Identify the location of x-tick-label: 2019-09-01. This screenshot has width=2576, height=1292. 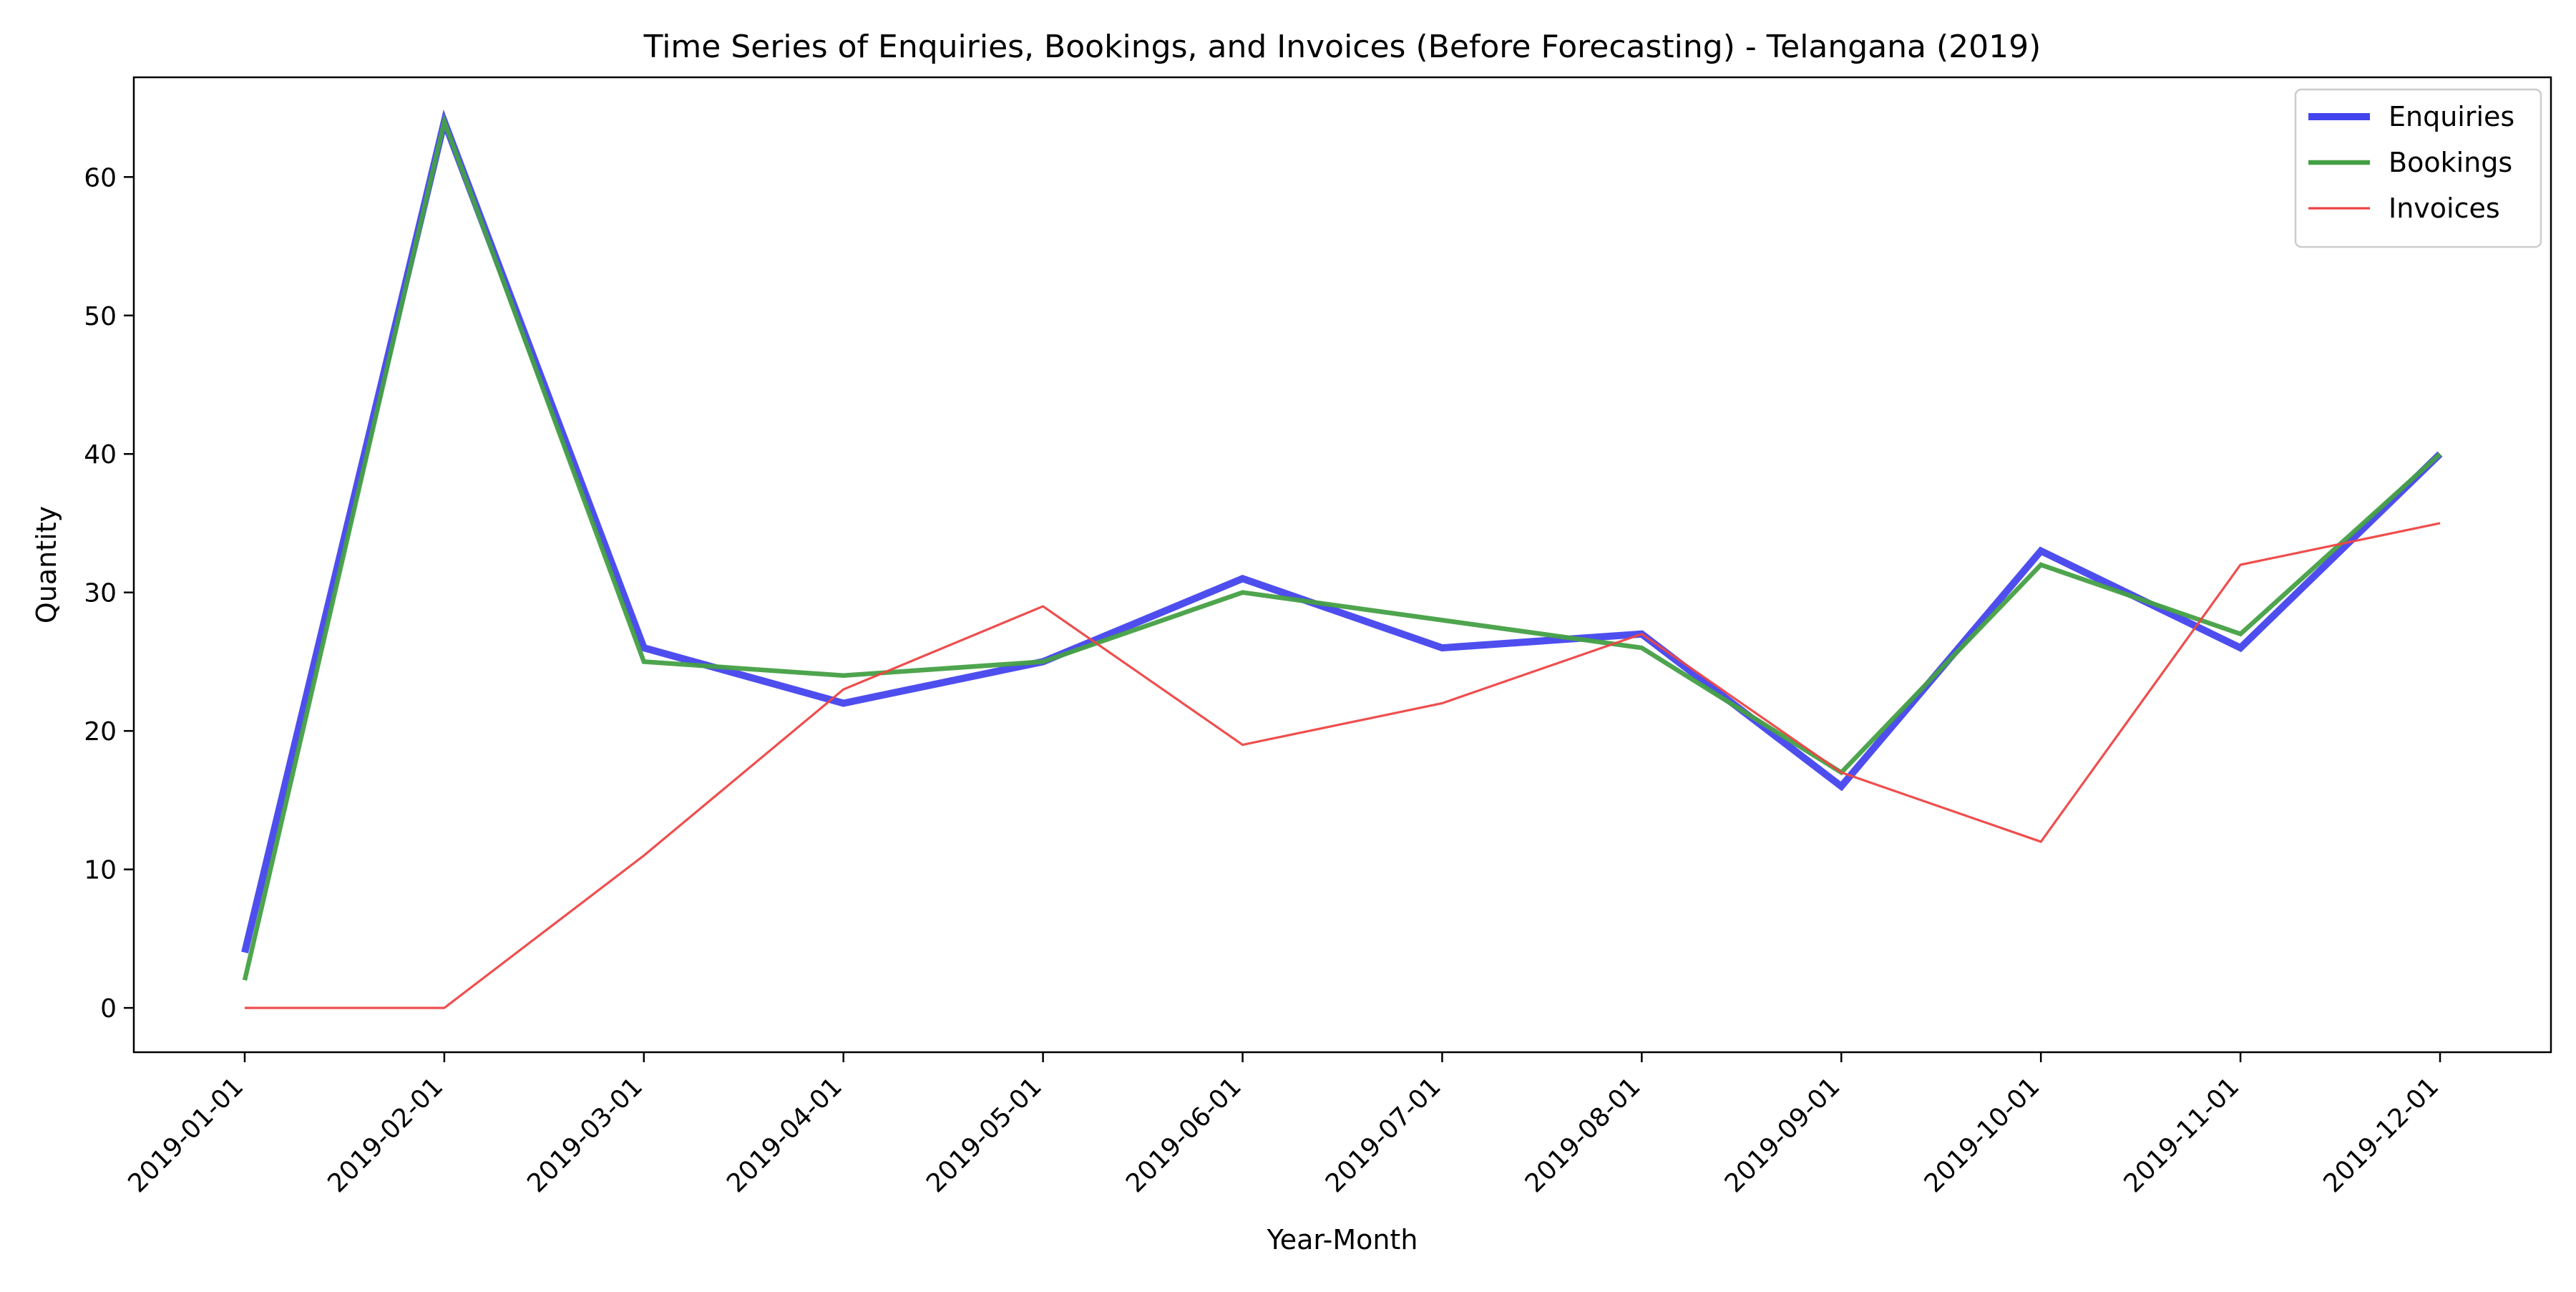
(1782, 1135).